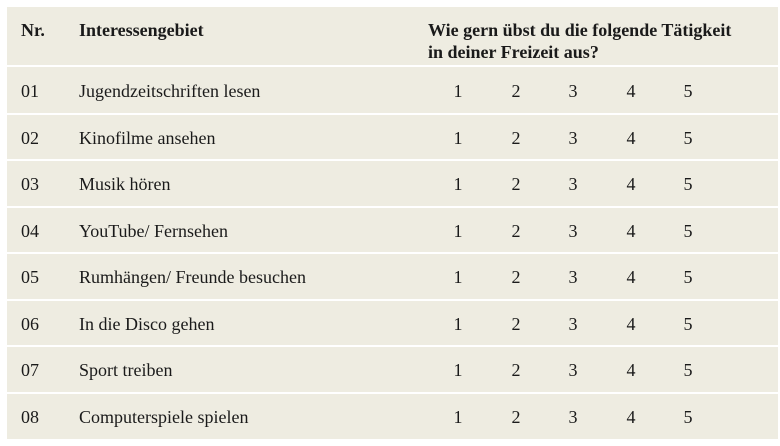 The height and width of the screenshot is (446, 780). What do you see at coordinates (30, 416) in the screenshot?
I see `row-nr: 08` at bounding box center [30, 416].